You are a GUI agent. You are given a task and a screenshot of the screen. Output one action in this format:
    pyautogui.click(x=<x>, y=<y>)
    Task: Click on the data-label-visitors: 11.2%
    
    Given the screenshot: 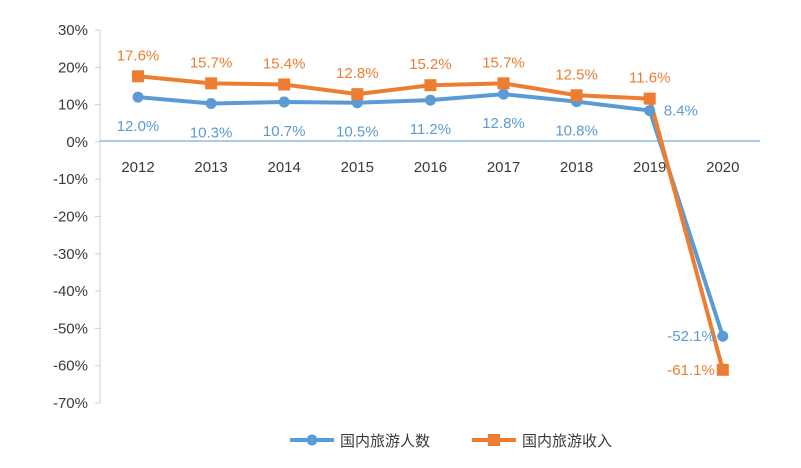 What is the action you would take?
    pyautogui.click(x=430, y=129)
    